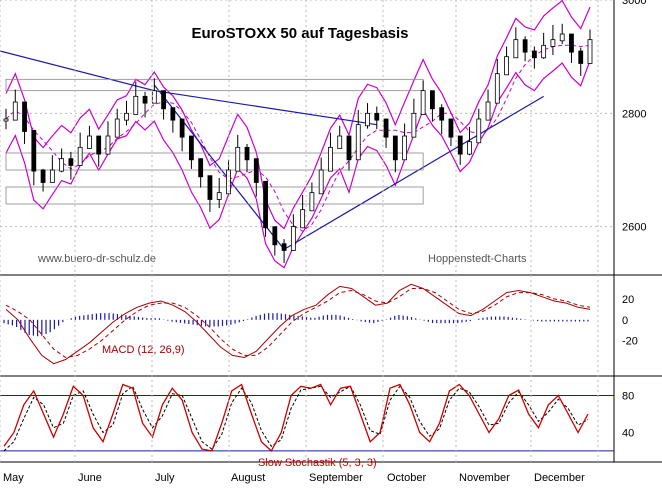 This screenshot has height=491, width=662. Describe the element at coordinates (630, 342) in the screenshot. I see `macd-tick--20: -20` at that location.